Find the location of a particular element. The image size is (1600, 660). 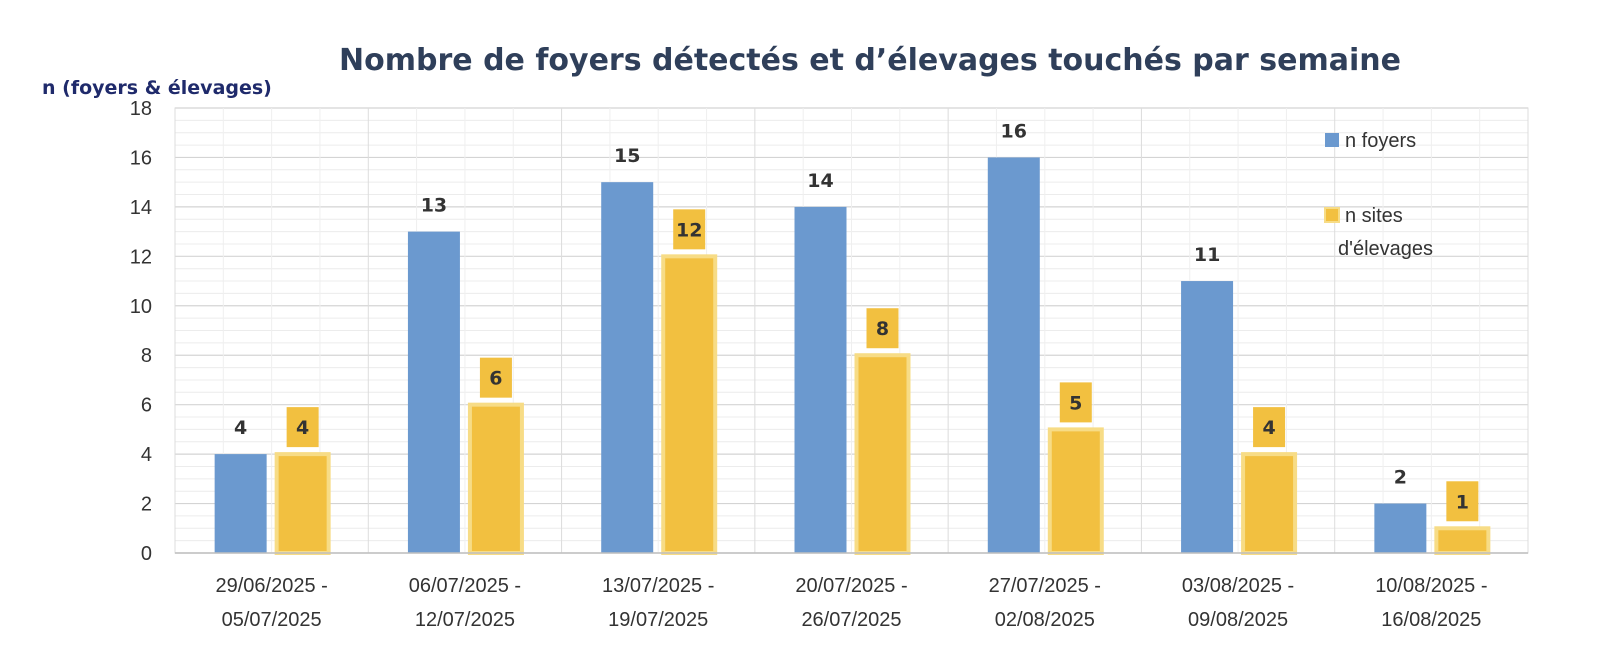

legend-swatch-n-foyers is located at coordinates (1332, 140).